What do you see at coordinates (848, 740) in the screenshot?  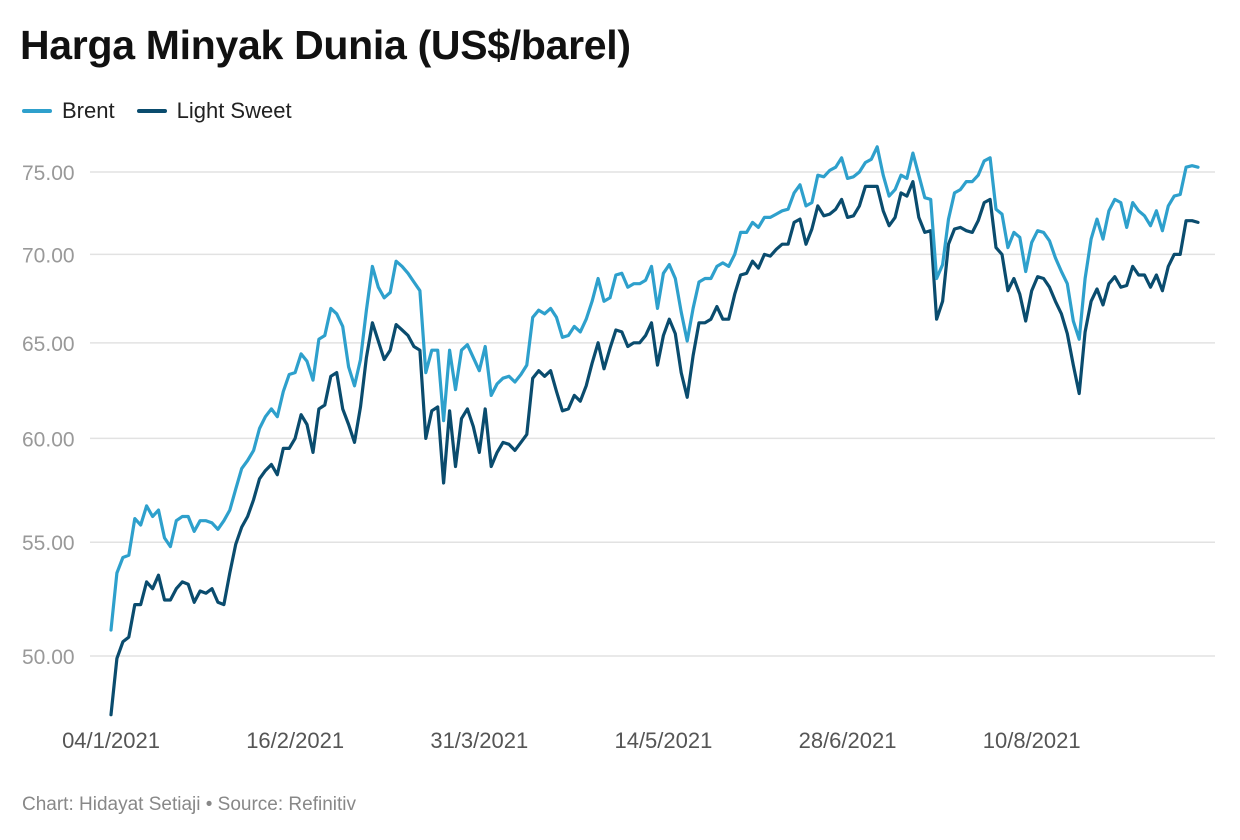 I see `x-tick-label: 28/6/2021` at bounding box center [848, 740].